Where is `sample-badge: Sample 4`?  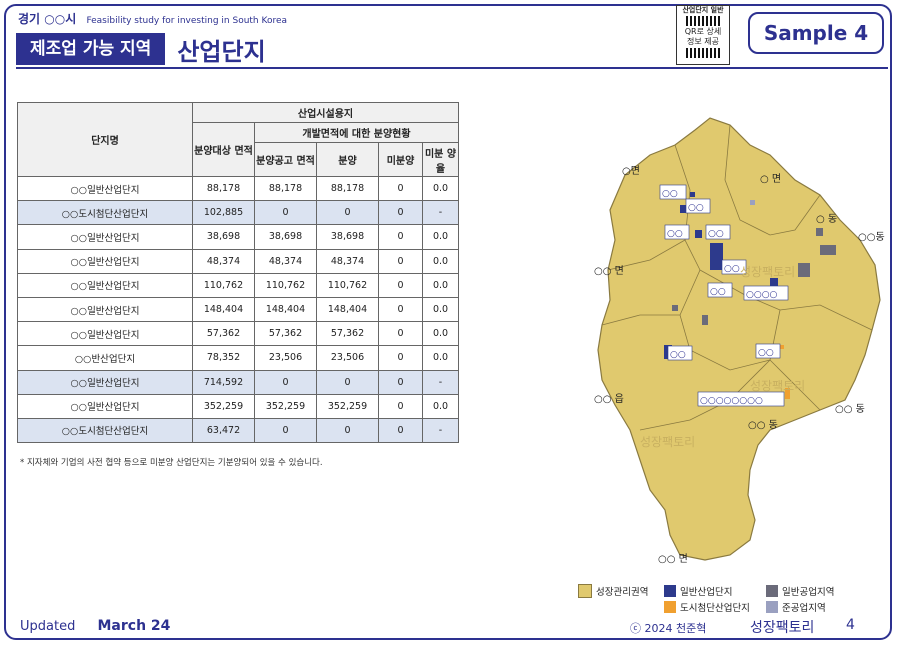
sample-badge: Sample 4 is located at coordinates (816, 33).